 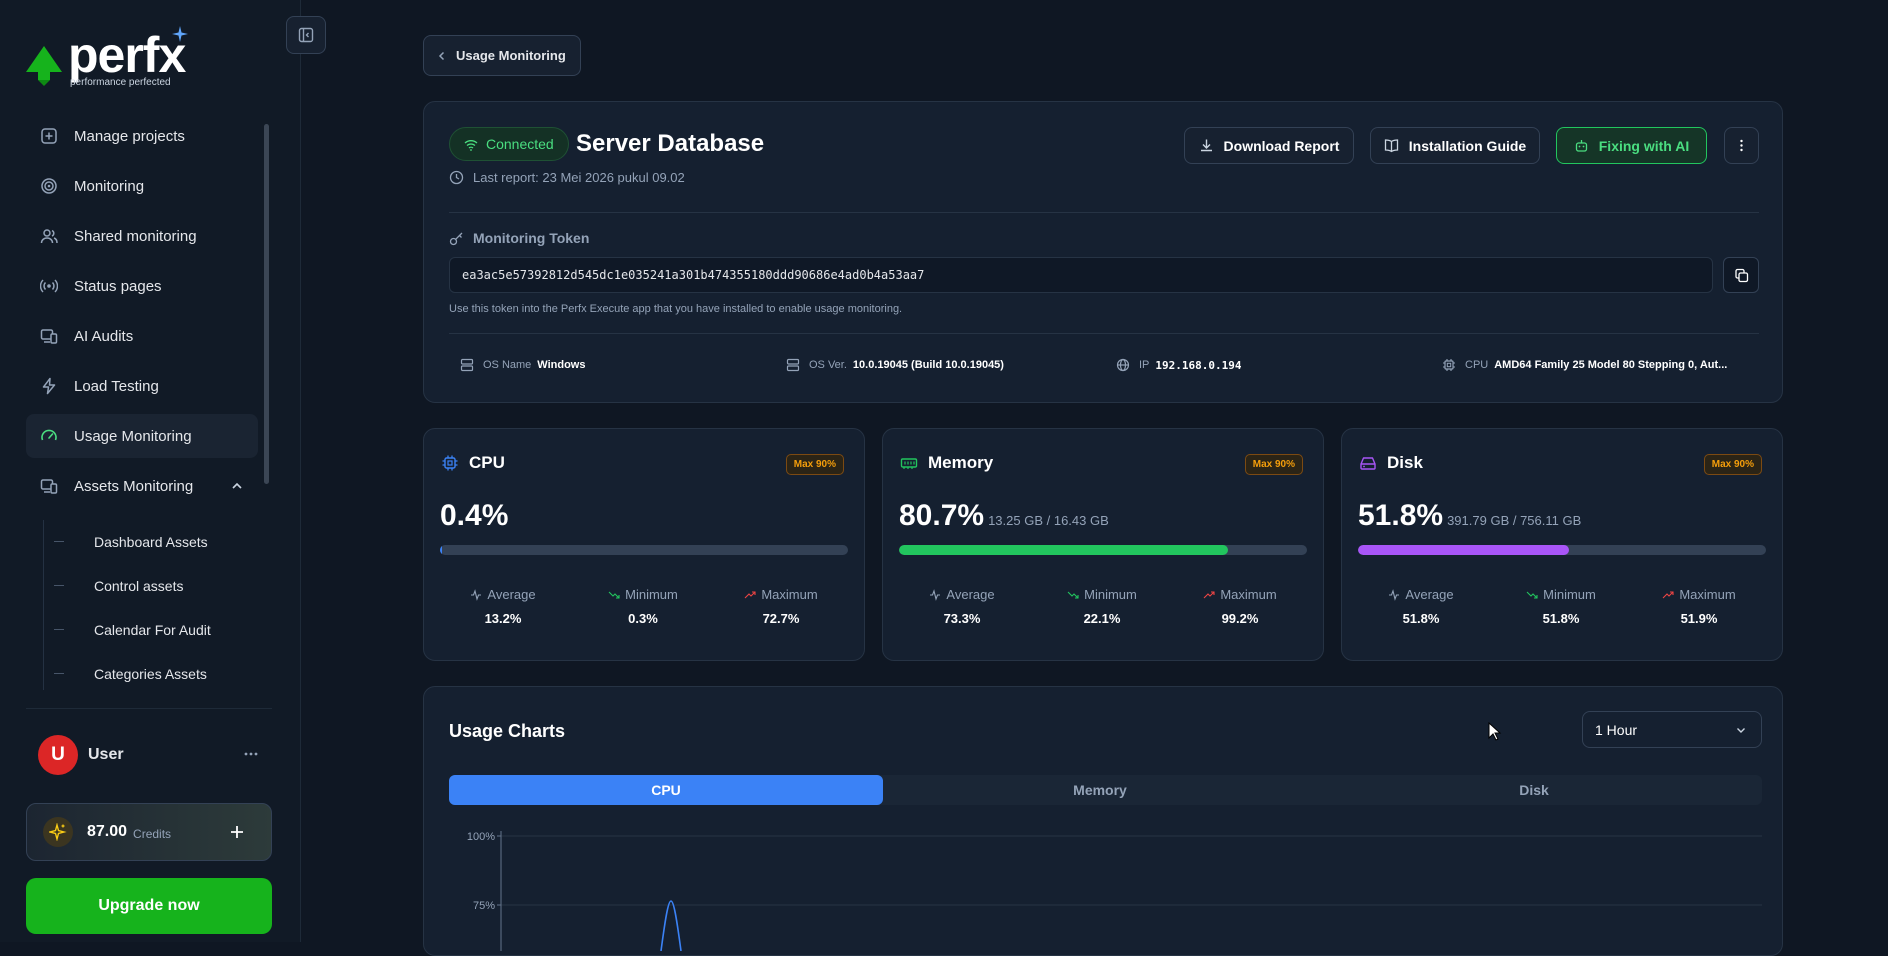 What do you see at coordinates (104, 336) in the screenshot?
I see `sidebar-item-label: AI Audits` at bounding box center [104, 336].